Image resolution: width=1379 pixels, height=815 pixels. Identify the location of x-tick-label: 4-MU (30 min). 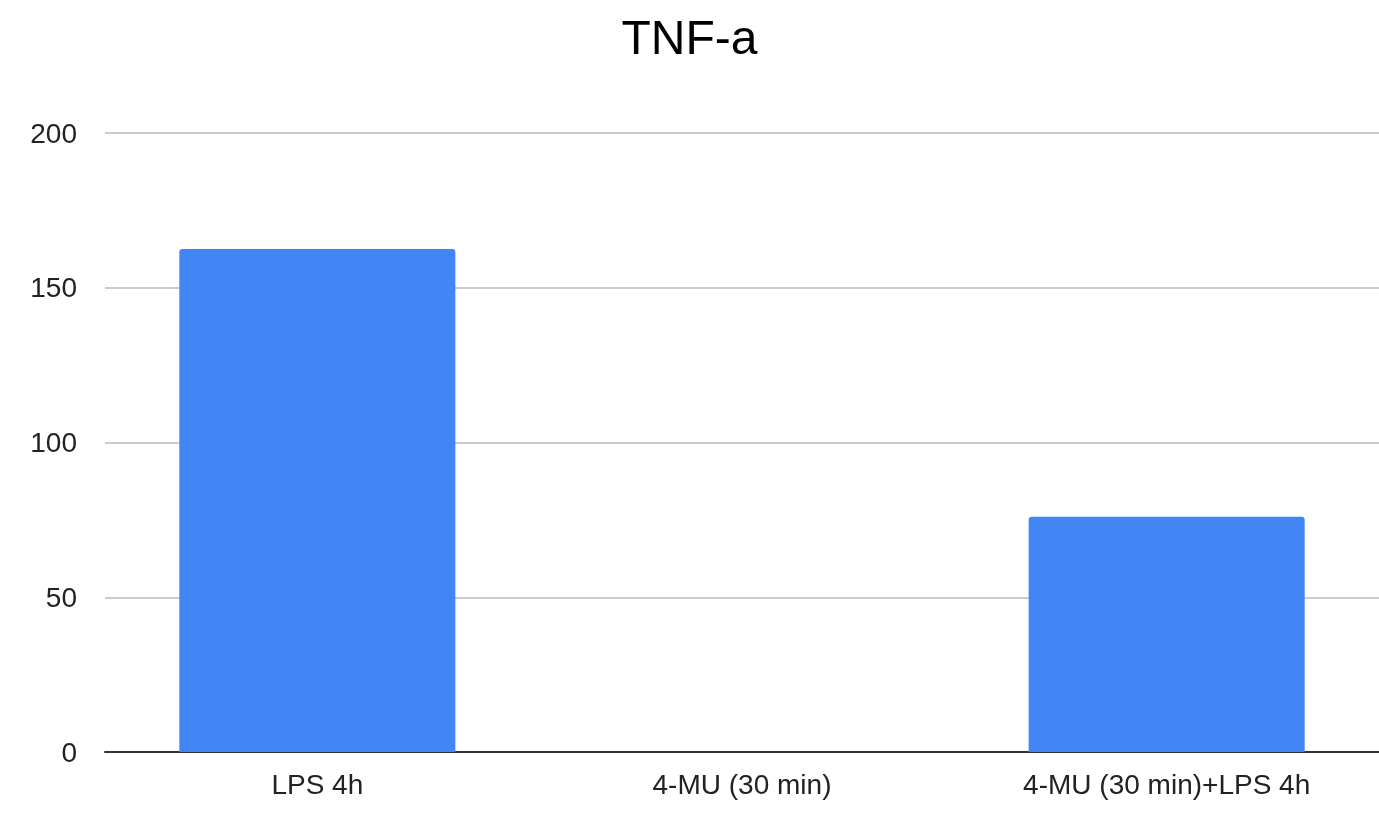
(742, 784).